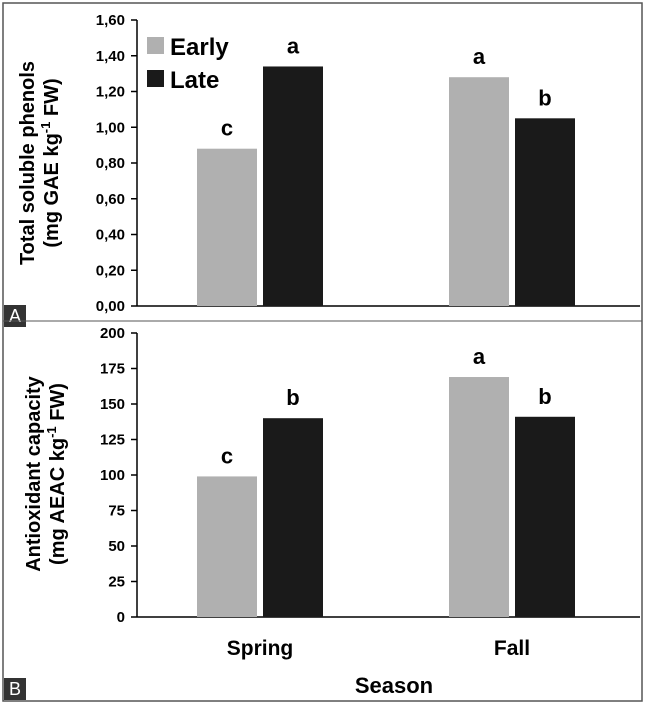 The height and width of the screenshot is (704, 645). Describe the element at coordinates (110, 235) in the screenshot. I see `ytick-label: 0,40` at that location.